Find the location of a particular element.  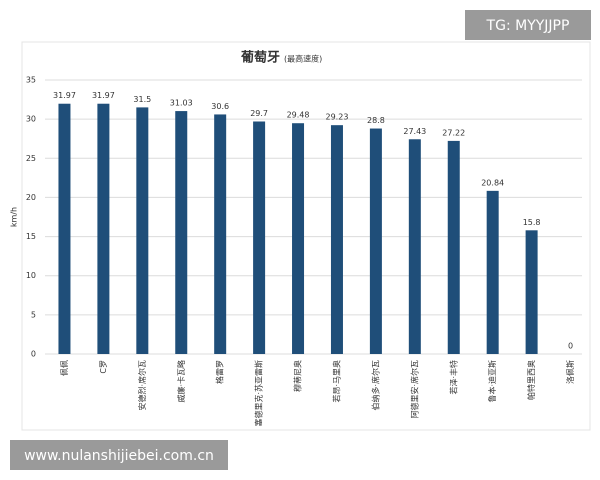

x-tick-label: 安德烈·席尔瓦 is located at coordinates (142, 385).